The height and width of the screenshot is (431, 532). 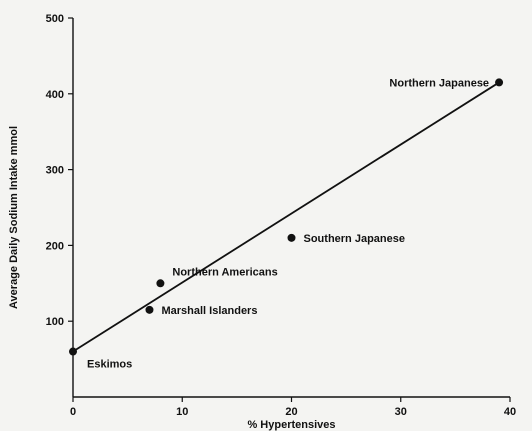 What do you see at coordinates (510, 412) in the screenshot?
I see `x-tick-label: 40` at bounding box center [510, 412].